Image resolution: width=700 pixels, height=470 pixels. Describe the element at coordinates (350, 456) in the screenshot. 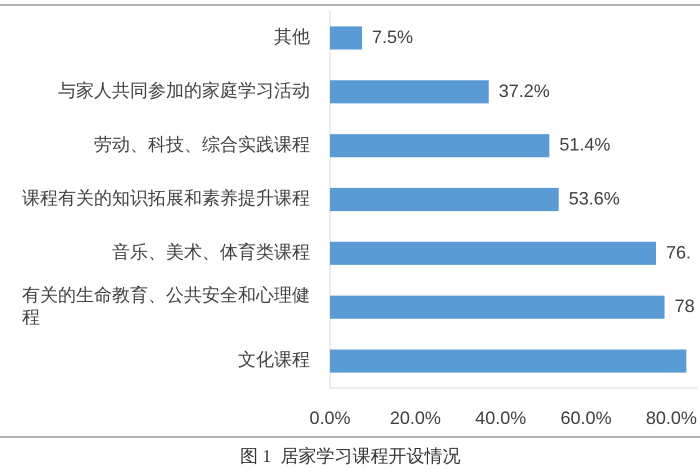

I see `text: 图 1 居家学习课程开设情况` at that location.